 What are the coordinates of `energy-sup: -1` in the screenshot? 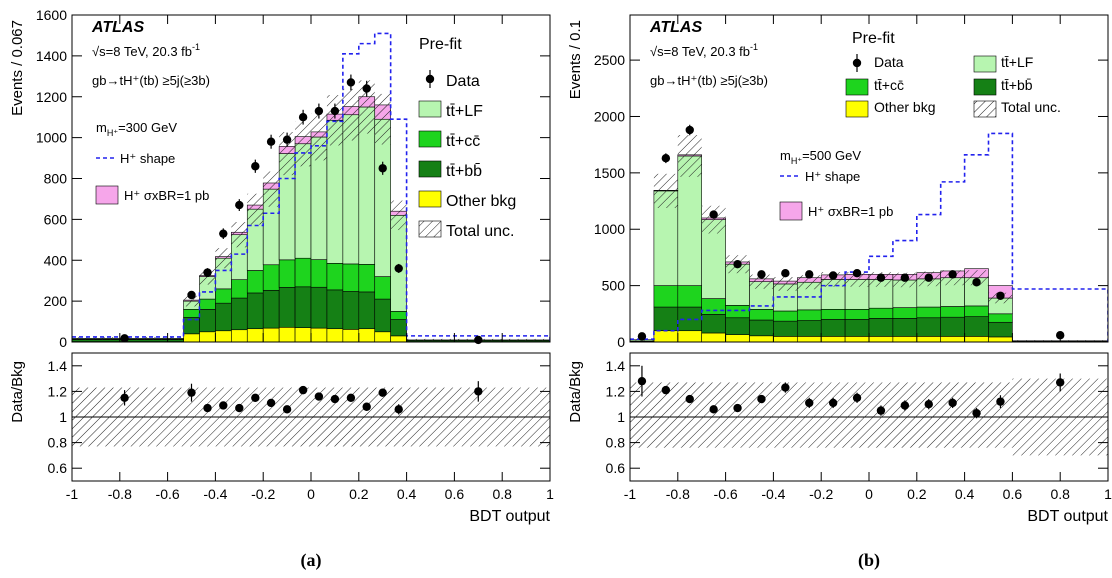 It's located at (196, 47).